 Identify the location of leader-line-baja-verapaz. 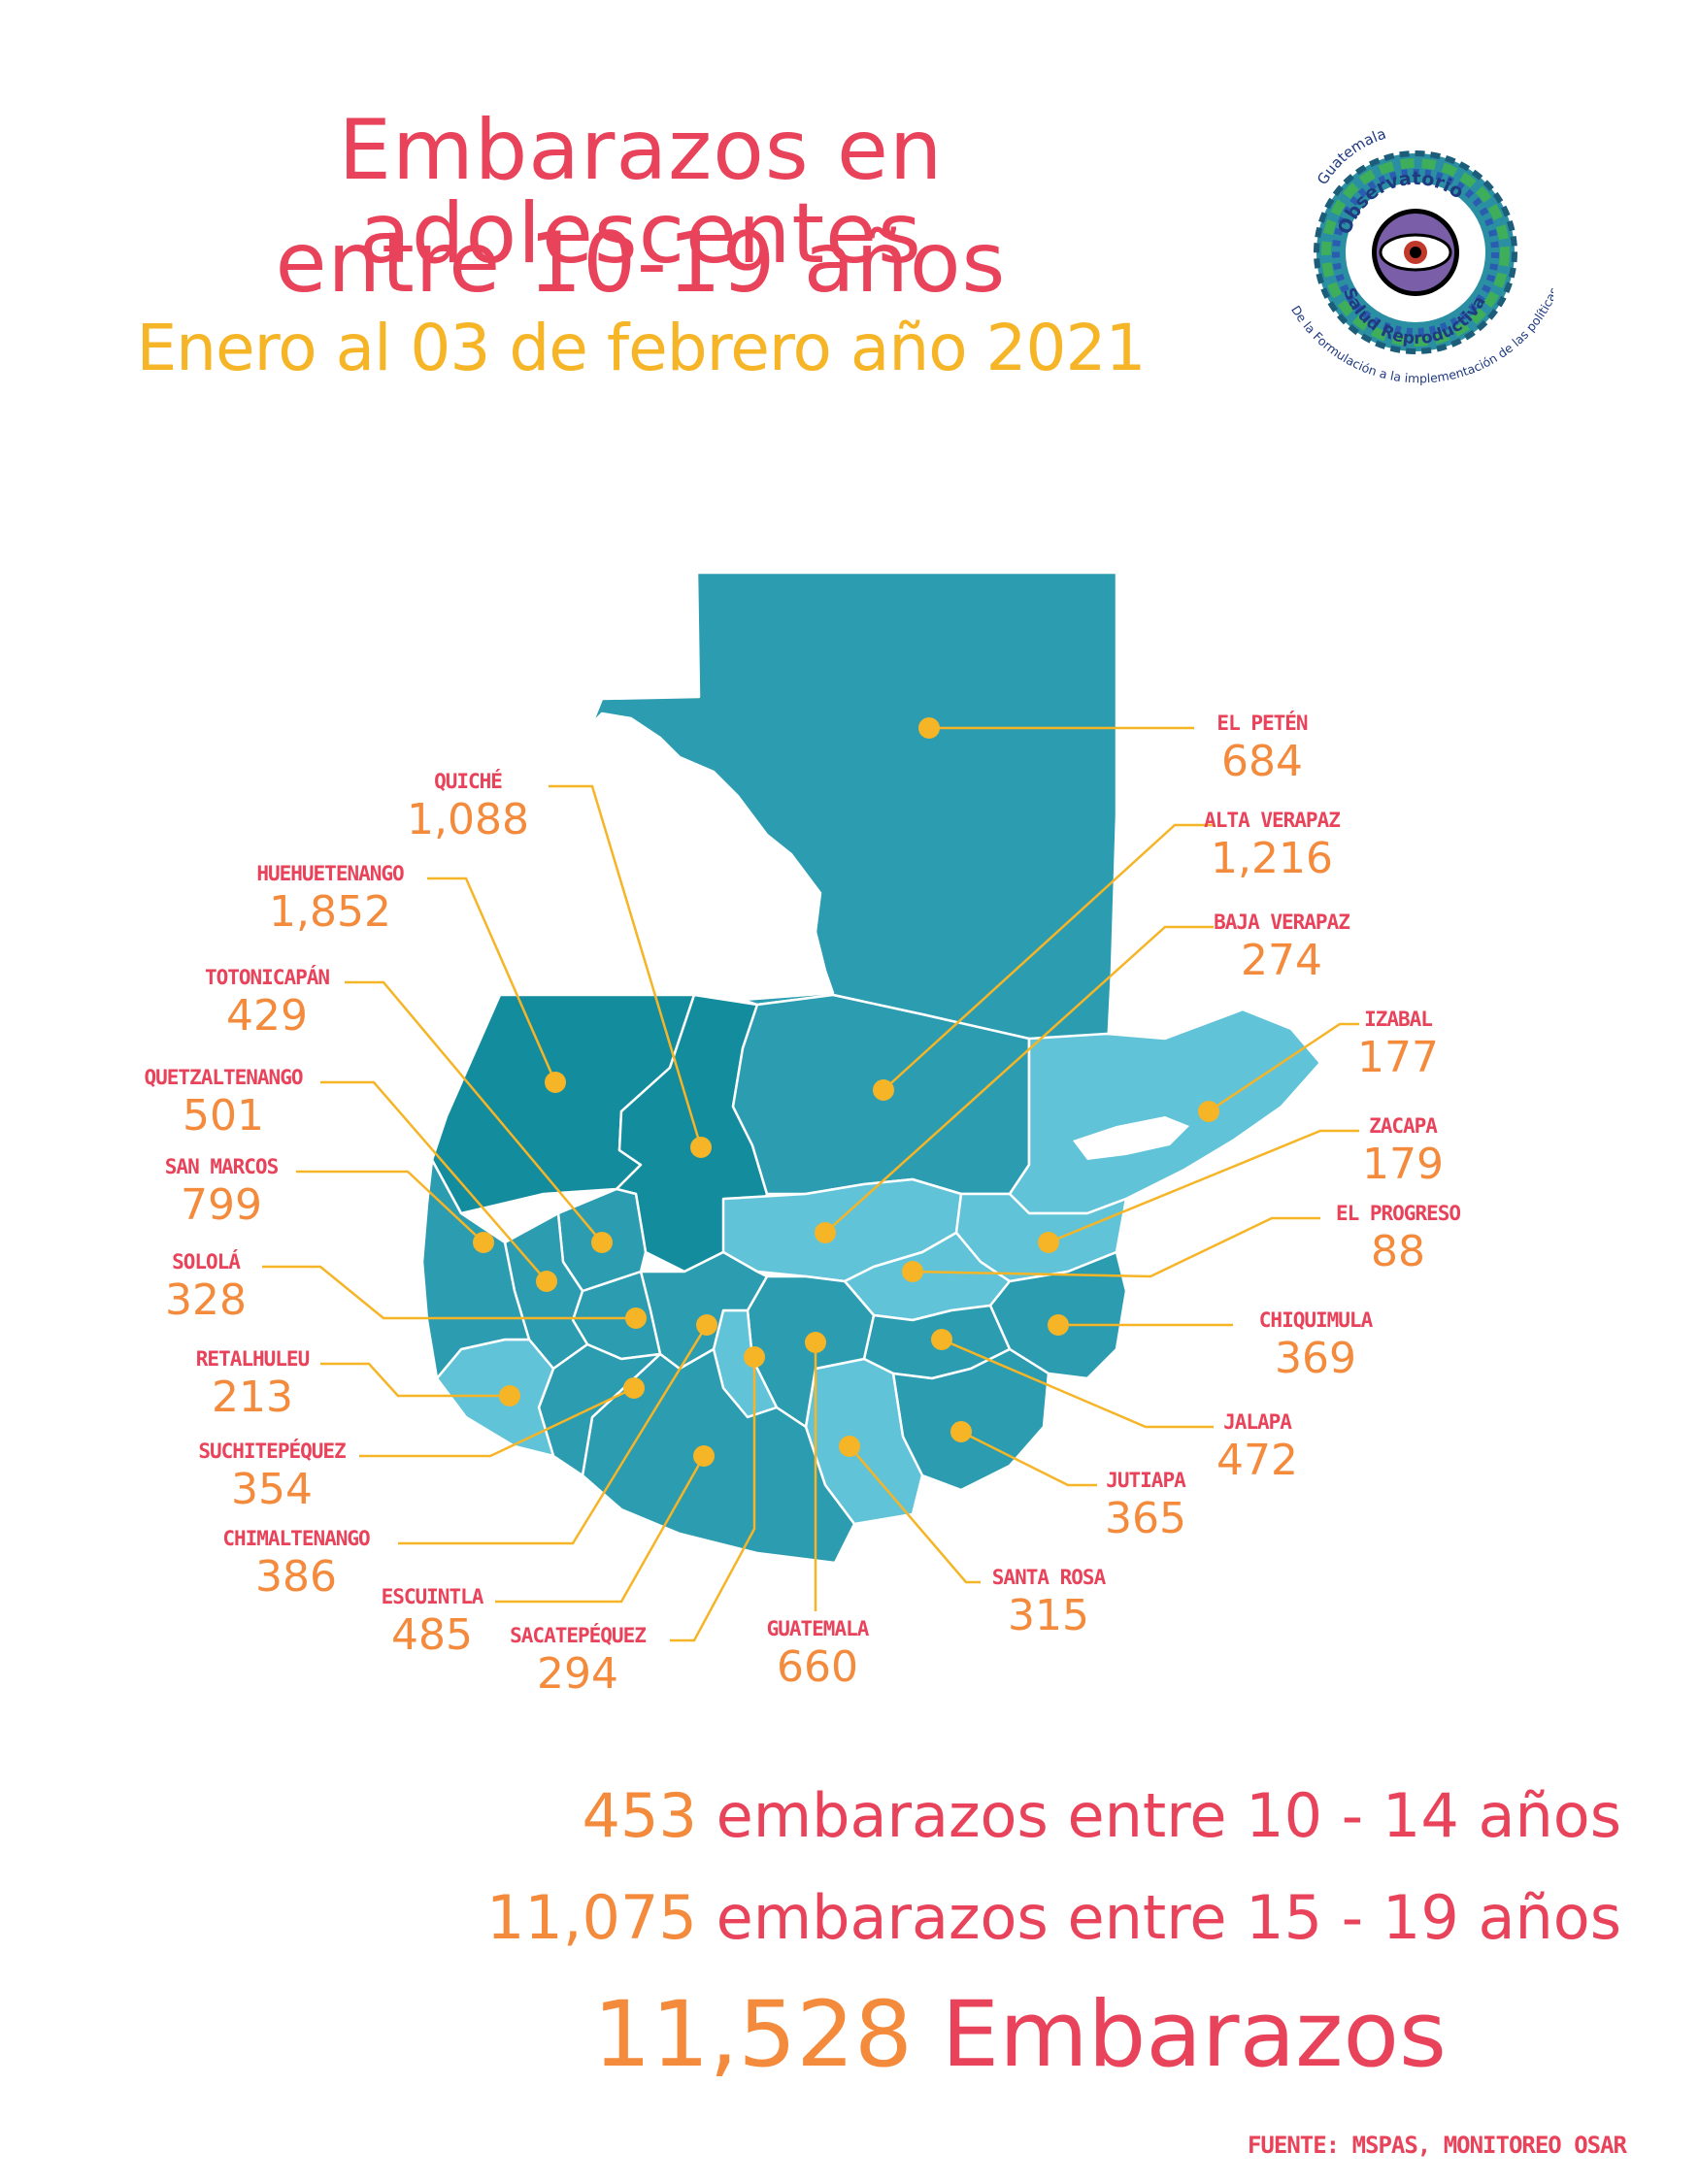
(1019, 1079).